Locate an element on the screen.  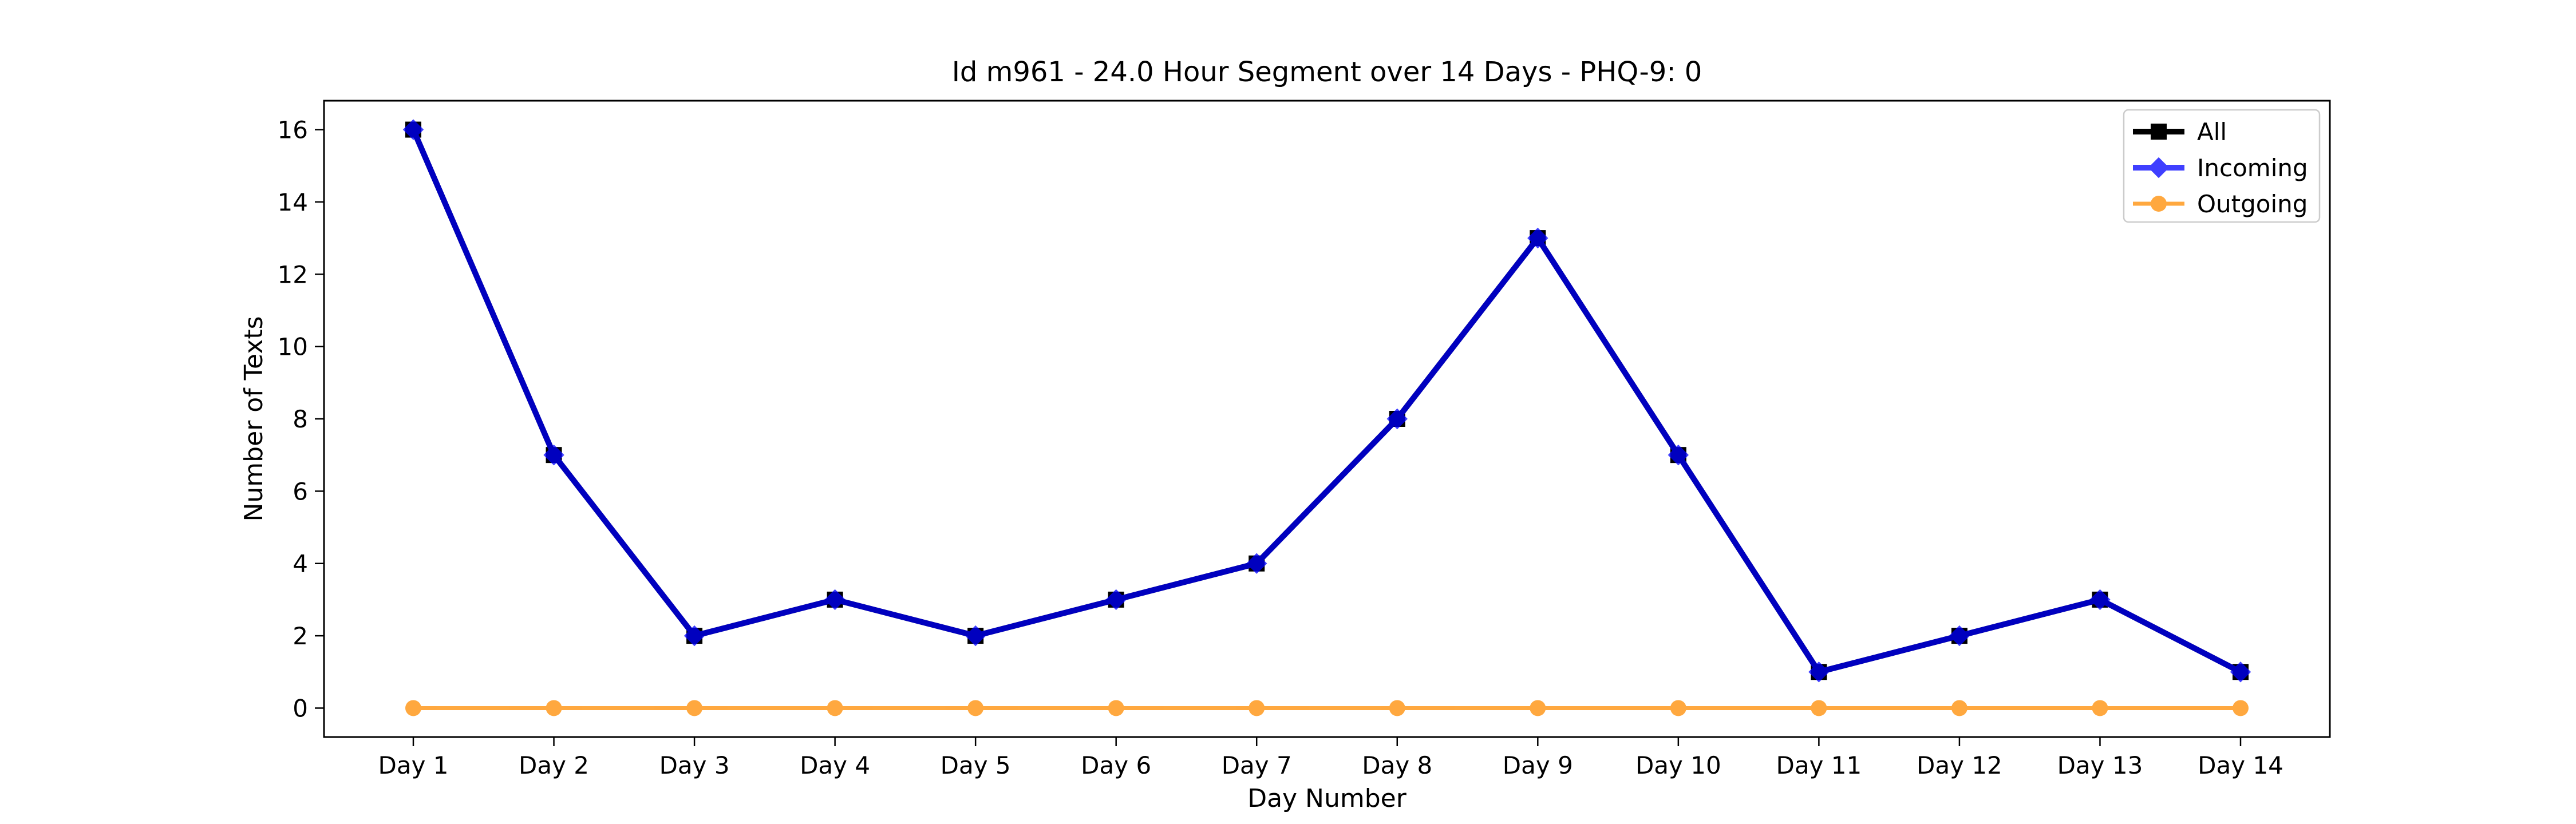
x-tick-label: Day 4 is located at coordinates (835, 765).